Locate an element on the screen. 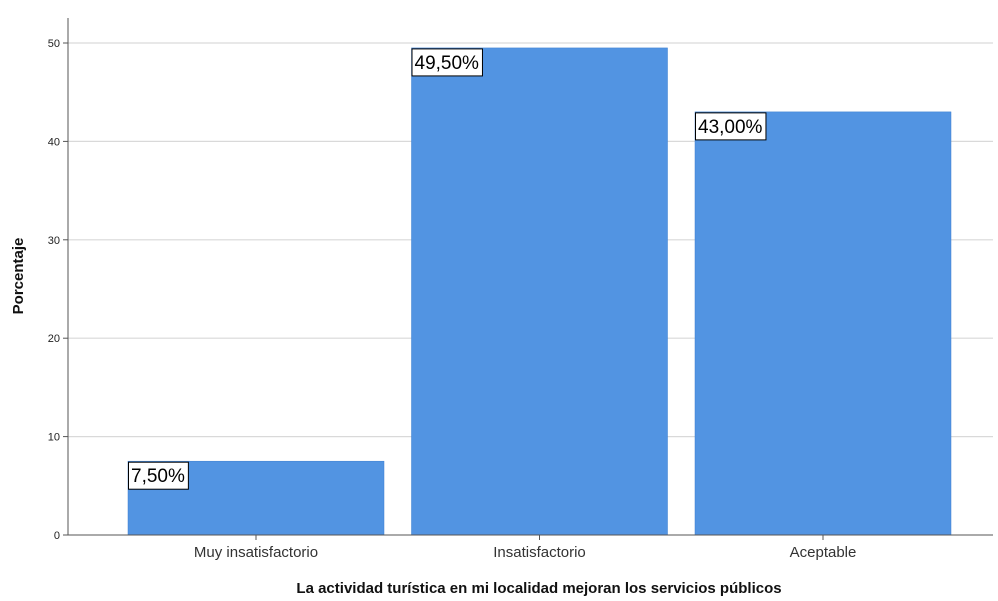 The width and height of the screenshot is (998, 601). y-tick-label: 20 is located at coordinates (54, 339).